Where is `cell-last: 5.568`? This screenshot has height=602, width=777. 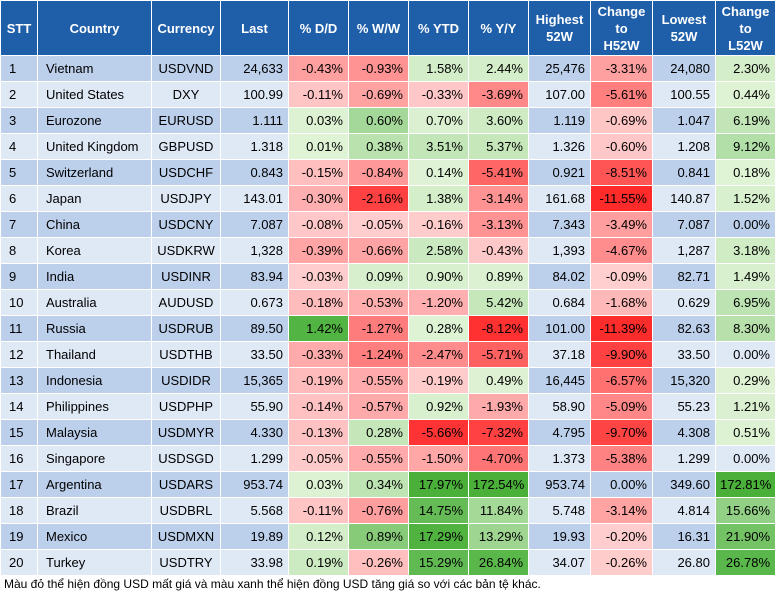
cell-last: 5.568 is located at coordinates (254, 510).